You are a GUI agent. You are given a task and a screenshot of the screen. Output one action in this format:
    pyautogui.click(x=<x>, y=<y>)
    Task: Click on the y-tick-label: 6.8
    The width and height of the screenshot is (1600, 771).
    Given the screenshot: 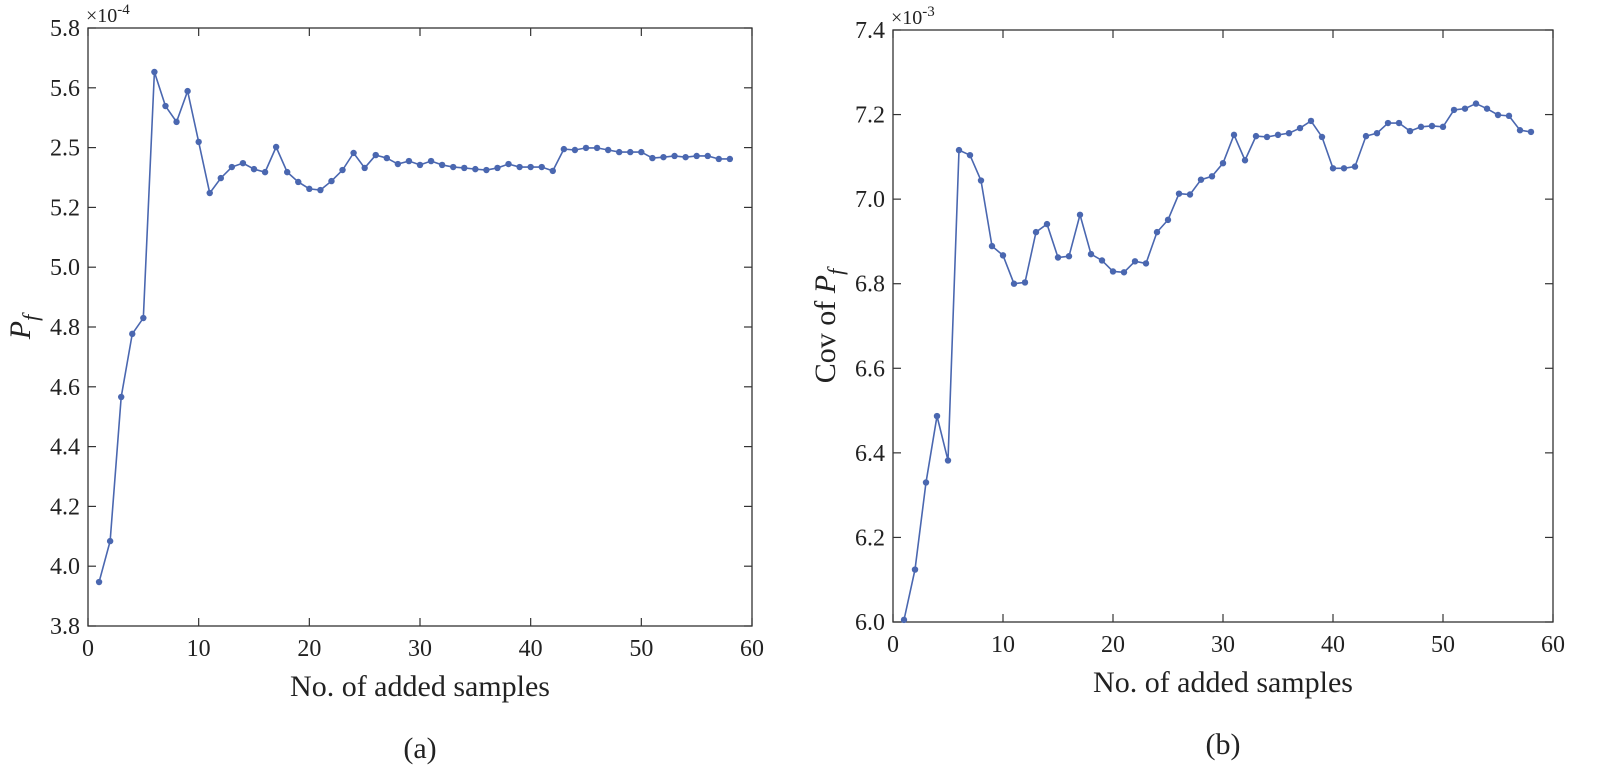 What is the action you would take?
    pyautogui.click(x=870, y=285)
    